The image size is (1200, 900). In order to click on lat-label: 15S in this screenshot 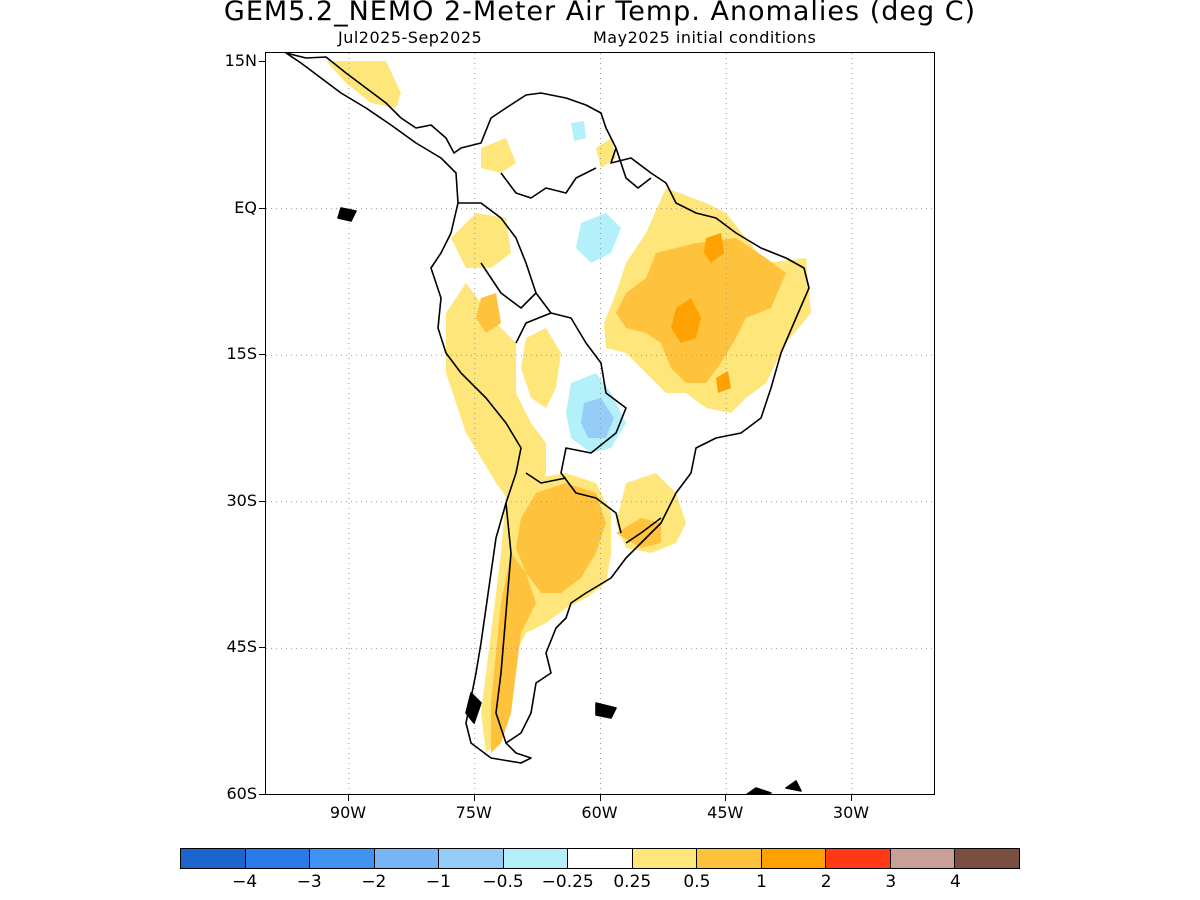, I will do `click(241, 354)`.